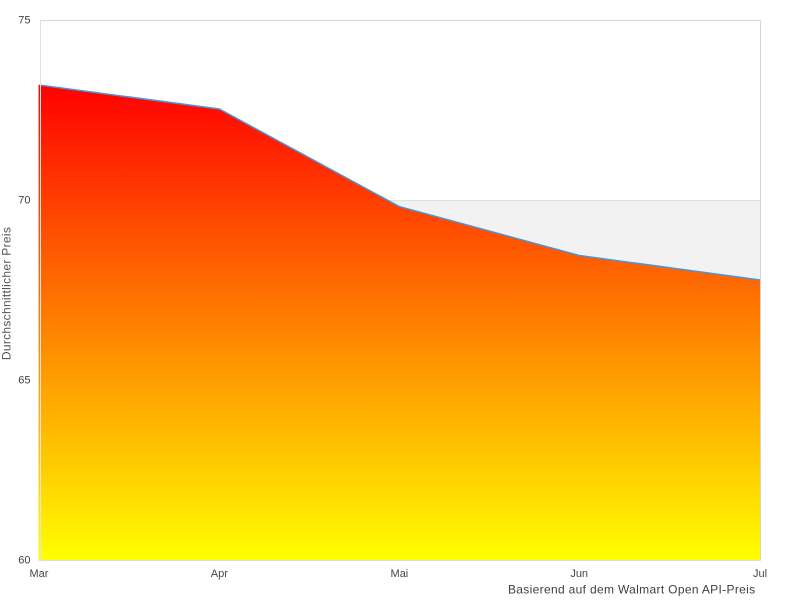 The height and width of the screenshot is (600, 800). What do you see at coordinates (24, 561) in the screenshot?
I see `svg-text: 60` at bounding box center [24, 561].